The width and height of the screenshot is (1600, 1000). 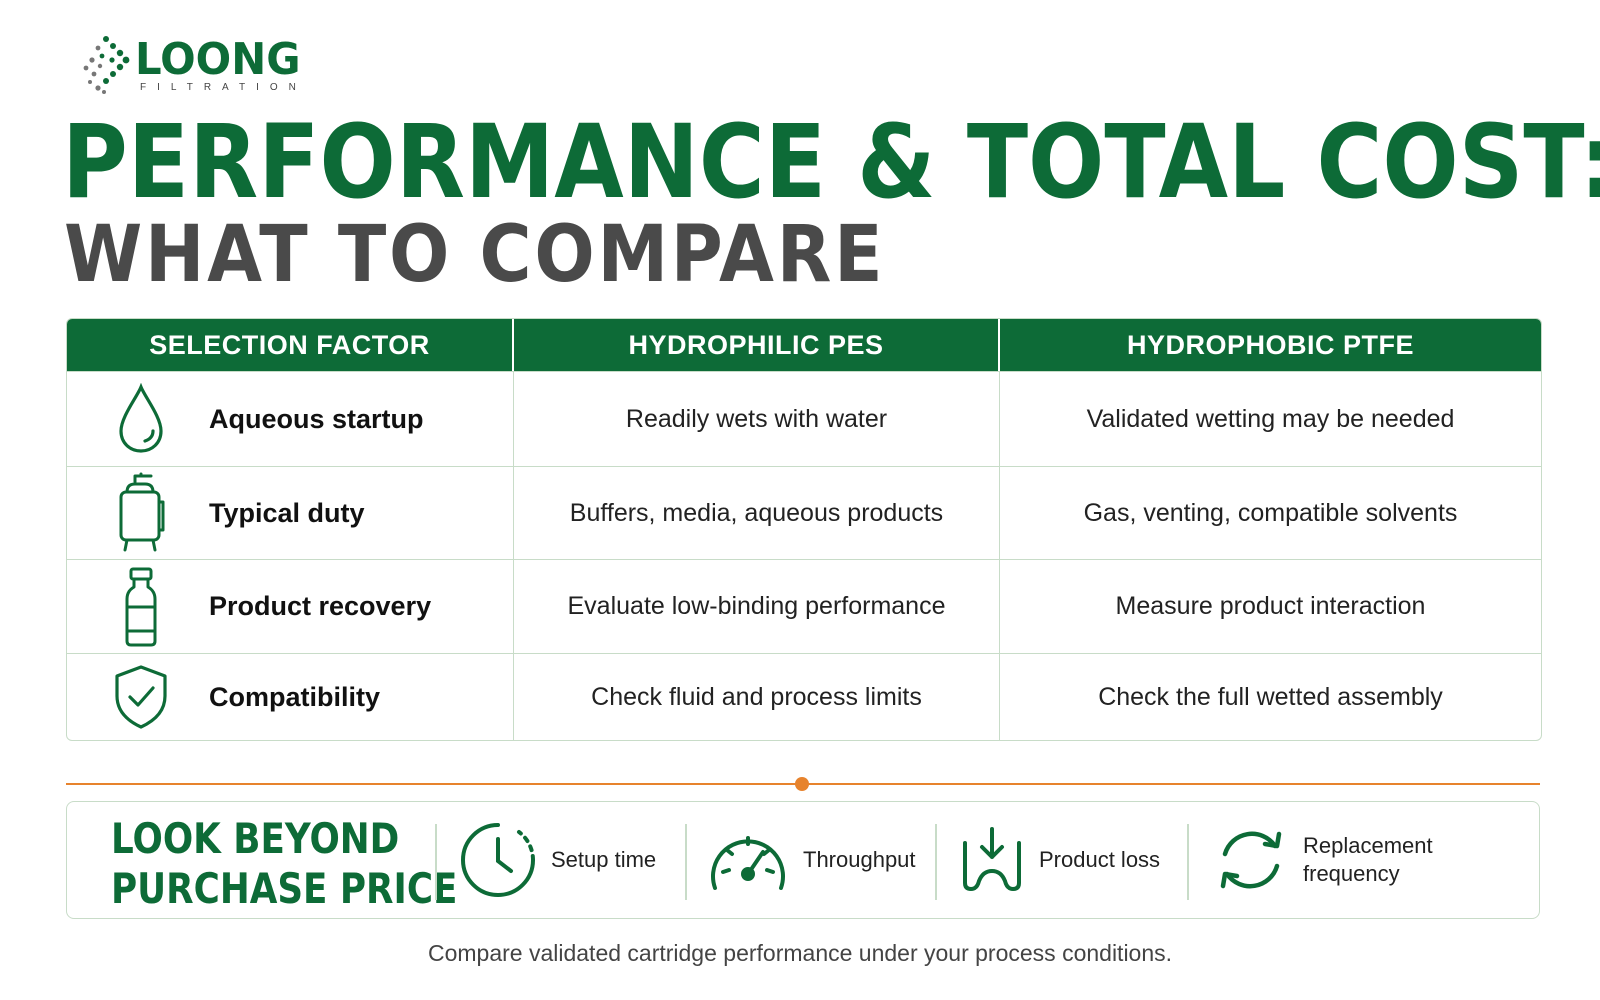 What do you see at coordinates (1270, 606) in the screenshot?
I see `ptfe-cell: Measure product interaction` at bounding box center [1270, 606].